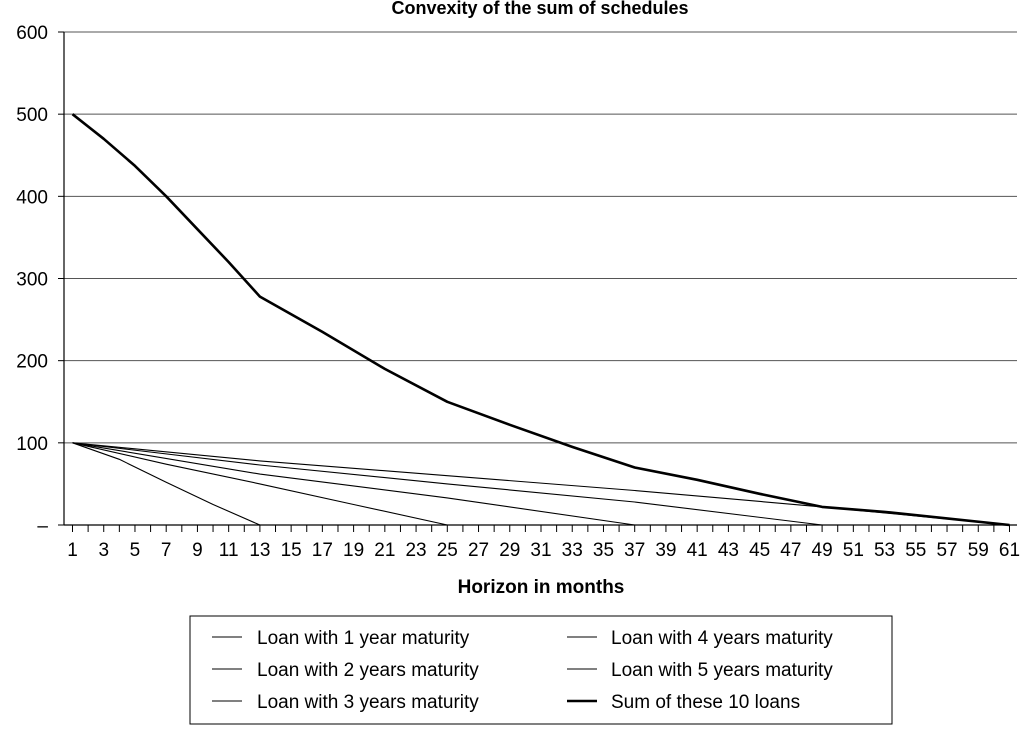 Image resolution: width=1030 pixels, height=732 pixels. I want to click on x-tick-label: 1, so click(72, 550).